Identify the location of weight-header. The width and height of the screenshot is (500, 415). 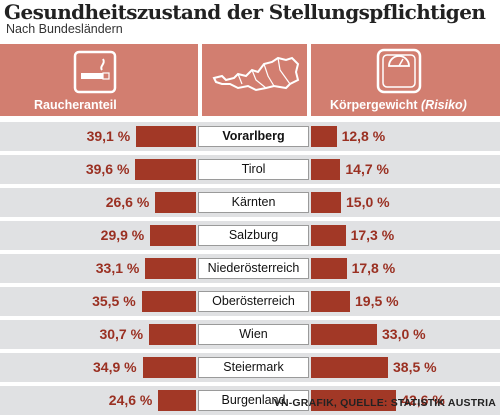
(405, 80).